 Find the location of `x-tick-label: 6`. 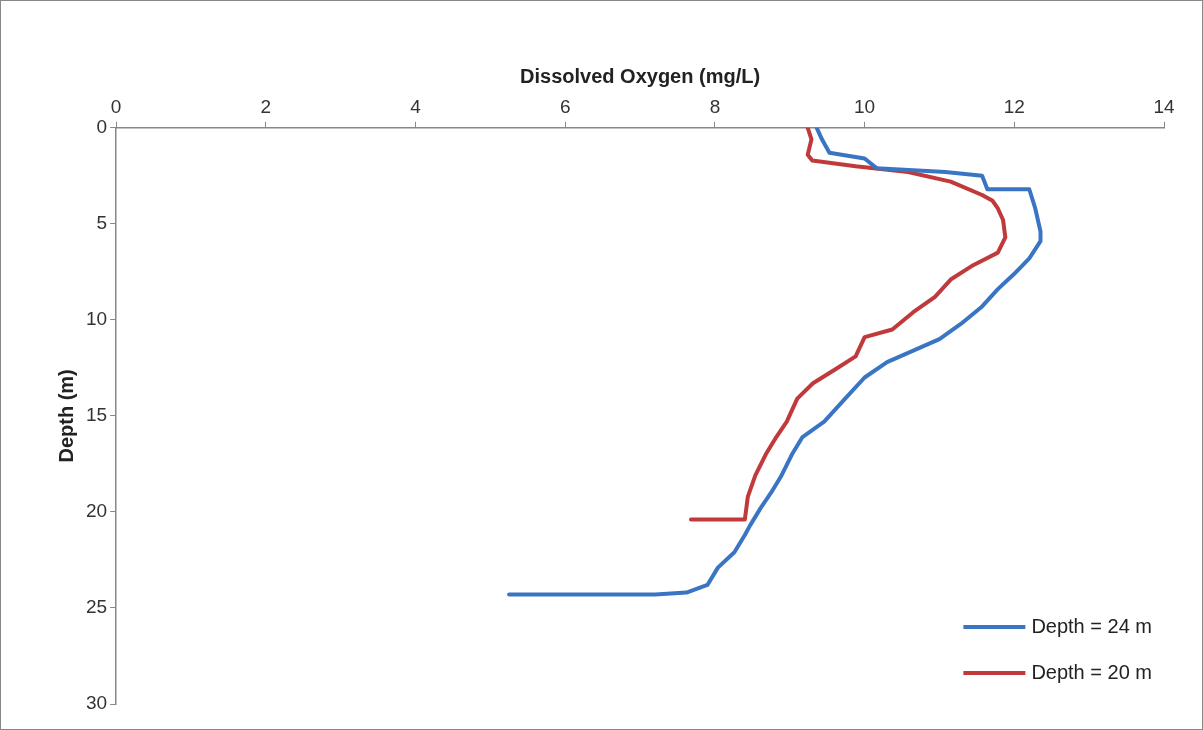

x-tick-label: 6 is located at coordinates (565, 106).